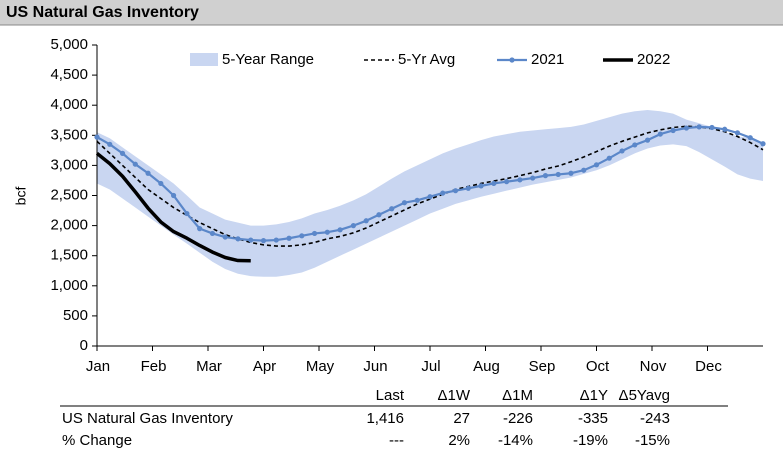 This screenshot has width=783, height=466. I want to click on table-header: Last, so click(390, 395).